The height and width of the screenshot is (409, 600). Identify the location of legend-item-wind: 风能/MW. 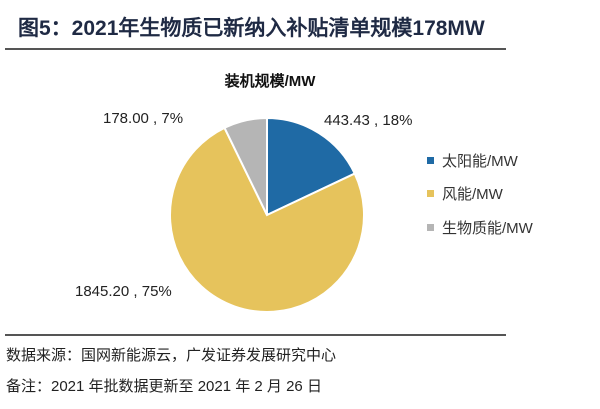
(465, 193).